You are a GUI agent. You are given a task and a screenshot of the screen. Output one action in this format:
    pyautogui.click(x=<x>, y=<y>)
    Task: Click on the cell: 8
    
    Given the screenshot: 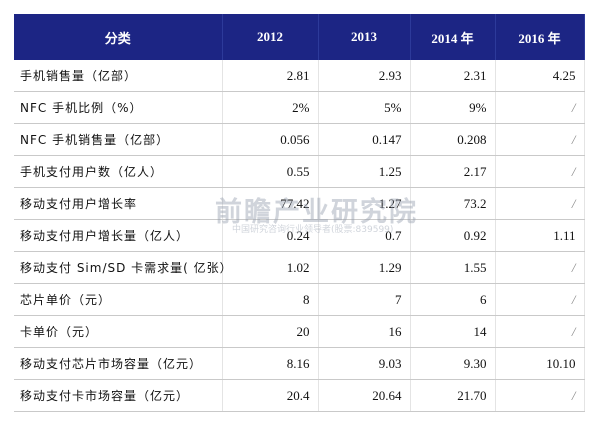 What is the action you would take?
    pyautogui.click(x=270, y=299)
    